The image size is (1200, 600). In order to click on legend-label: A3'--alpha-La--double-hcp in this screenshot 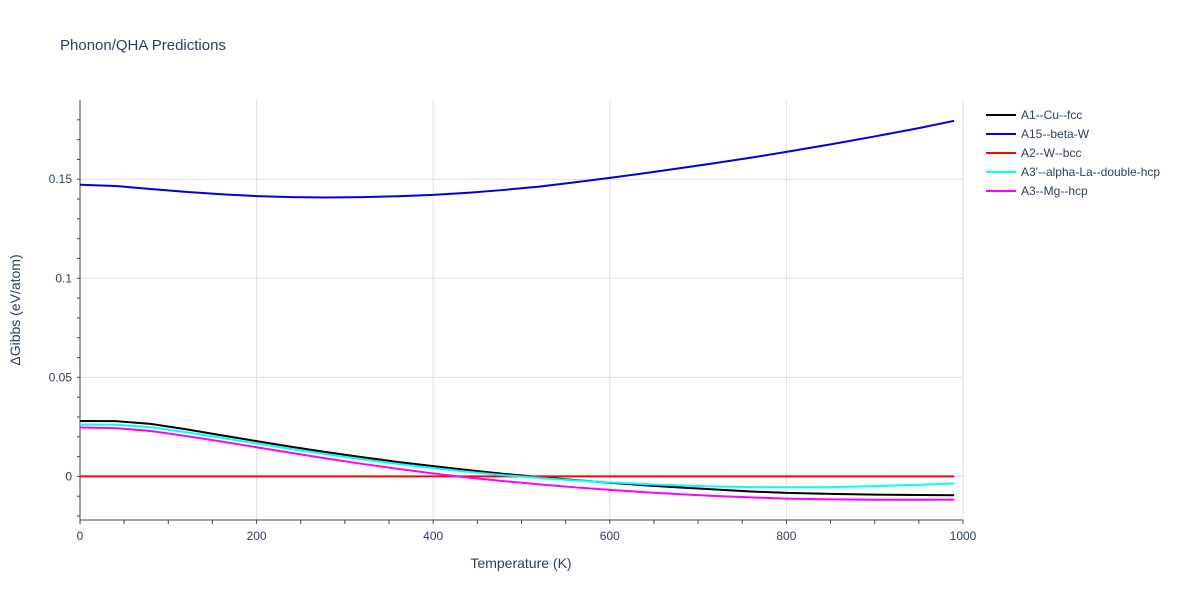, I will do `click(1090, 172)`.